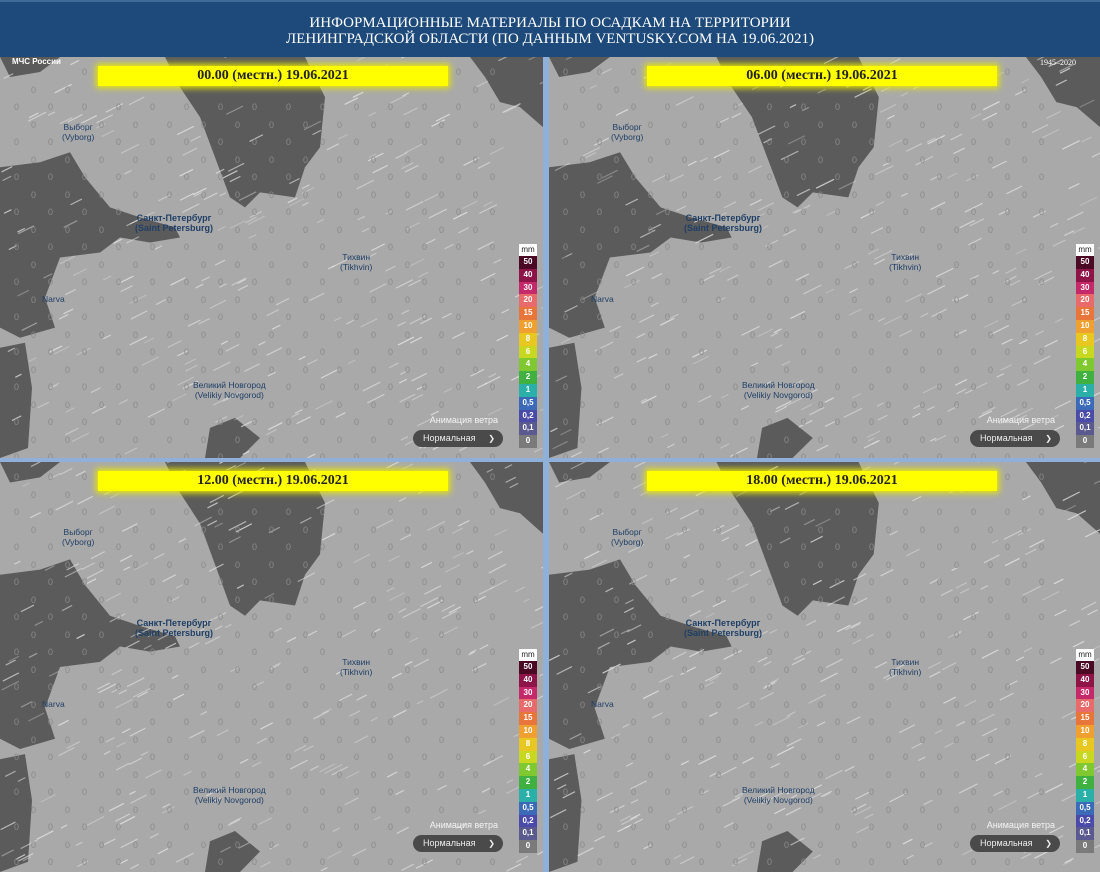  What do you see at coordinates (1085, 429) in the screenshot?
I see `legend-step: 0,1` at bounding box center [1085, 429].